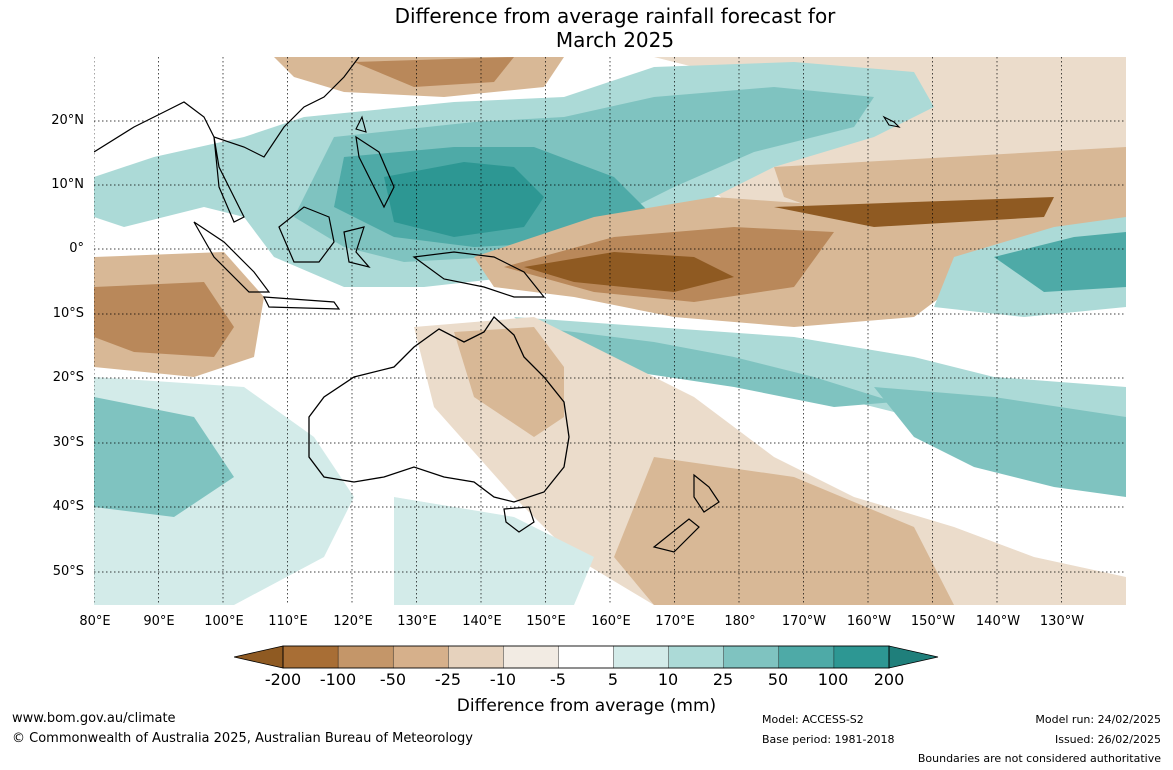  What do you see at coordinates (1107, 739) in the screenshot?
I see `issued-date: Issued: 26/02/2025` at bounding box center [1107, 739].